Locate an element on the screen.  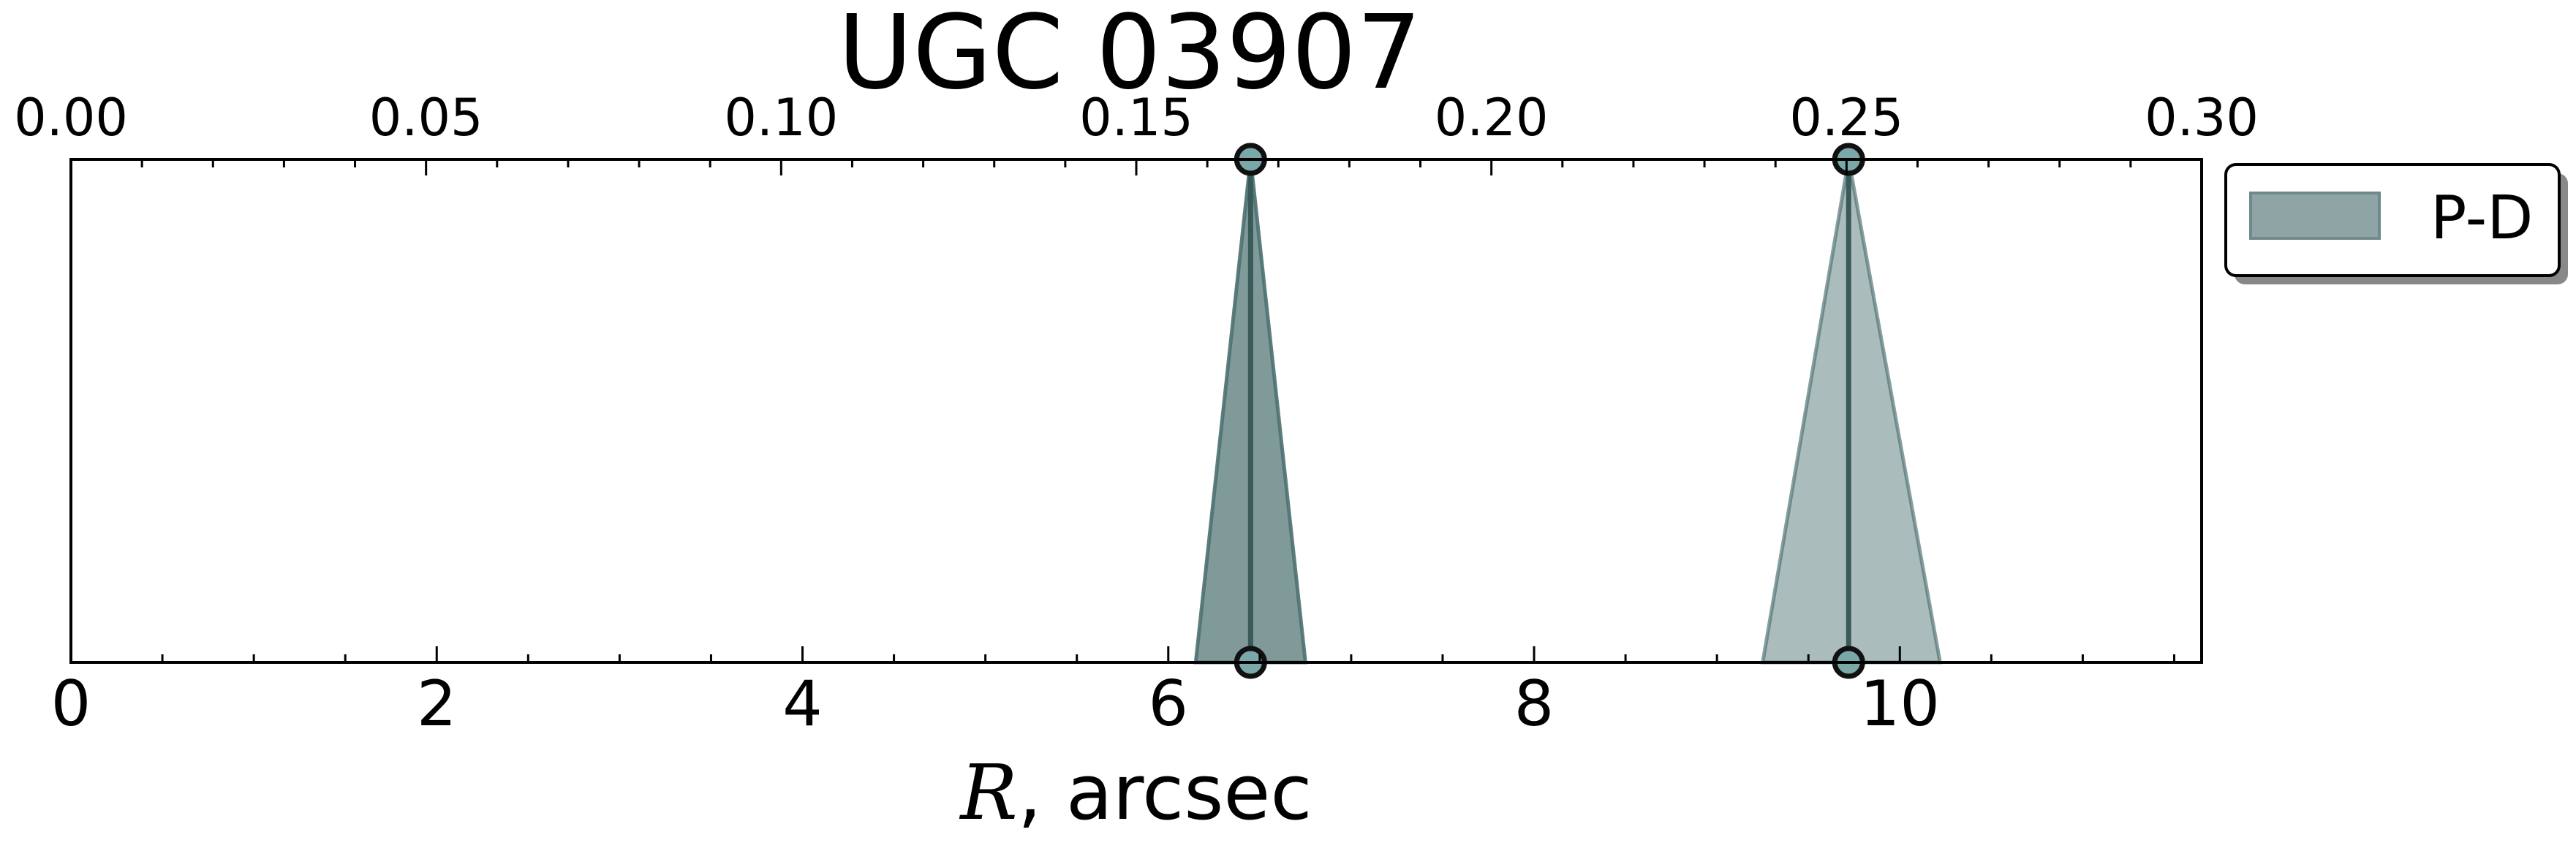
x-axis-label-unit: , arcsec is located at coordinates (1165, 792).